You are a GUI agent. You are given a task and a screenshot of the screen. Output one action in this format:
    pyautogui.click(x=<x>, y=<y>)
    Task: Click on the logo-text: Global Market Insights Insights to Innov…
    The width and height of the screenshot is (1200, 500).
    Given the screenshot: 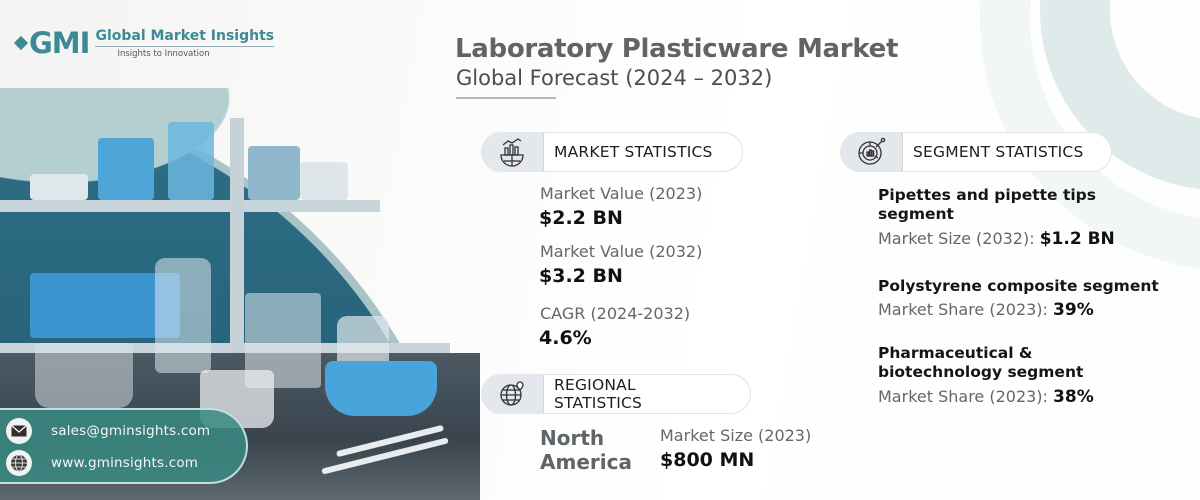 What is the action you would take?
    pyautogui.click(x=185, y=43)
    